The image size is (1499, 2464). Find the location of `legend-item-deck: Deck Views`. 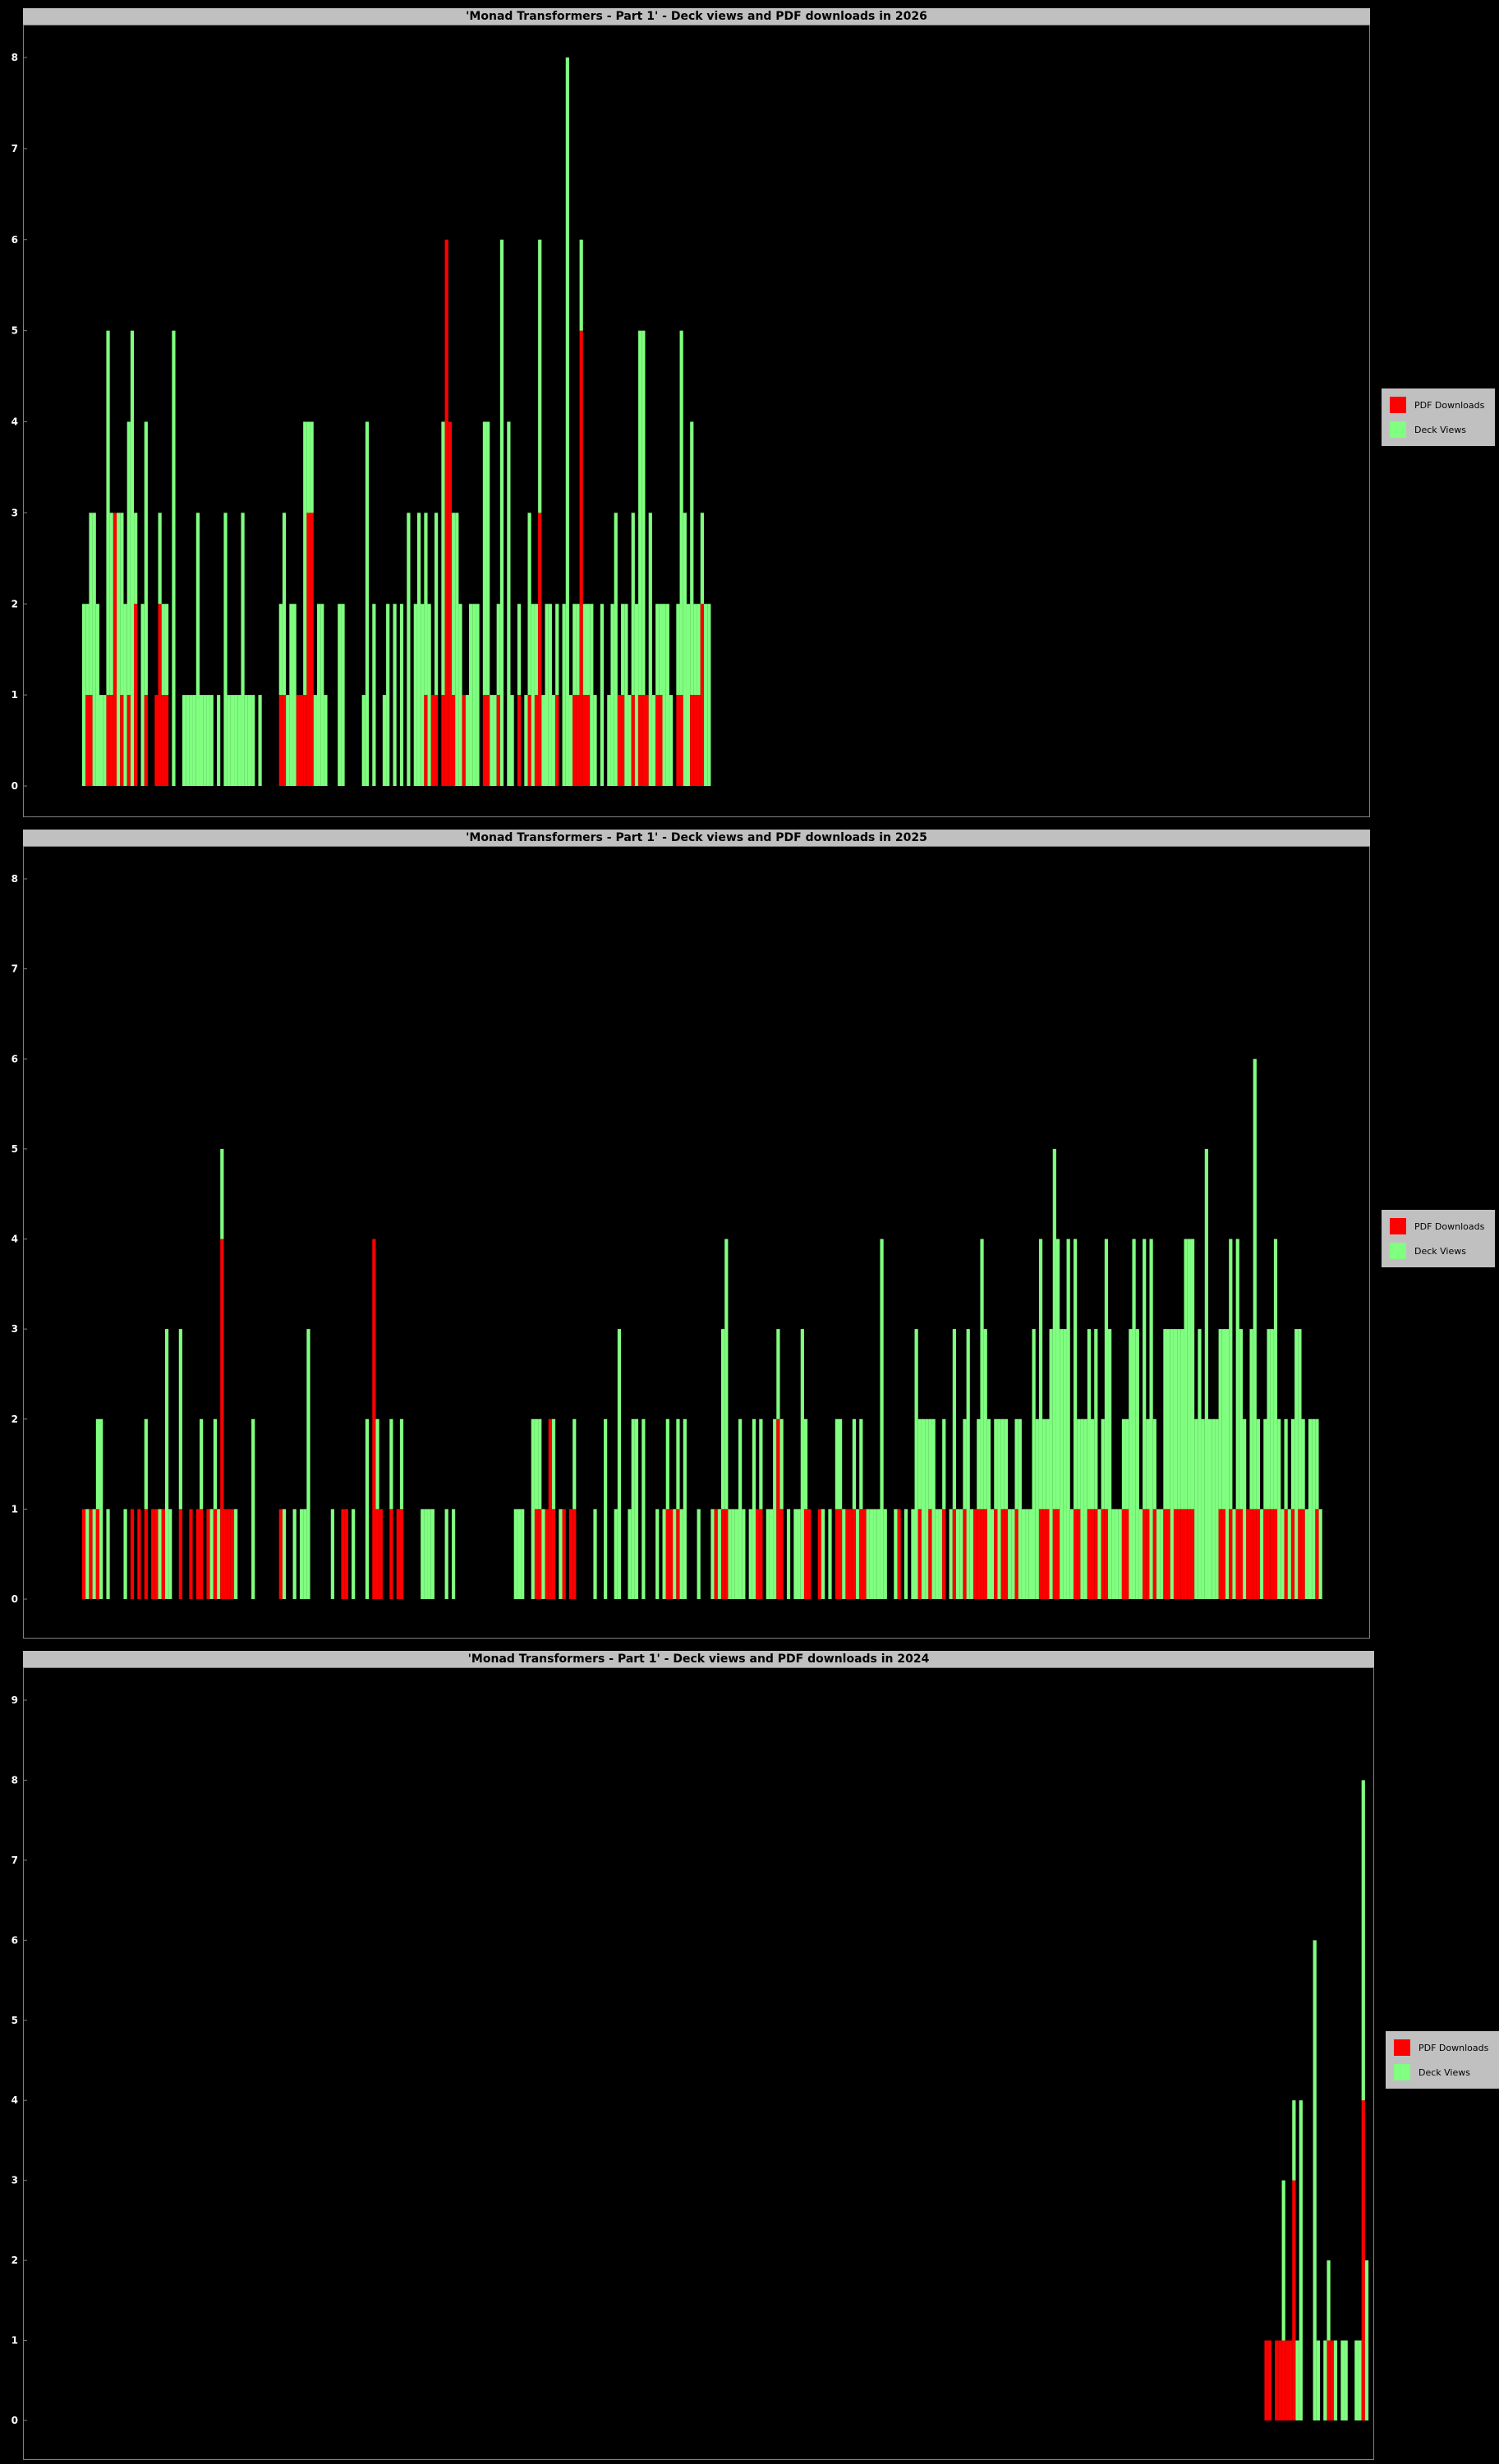

legend-item-deck: Deck Views is located at coordinates (1428, 1251).